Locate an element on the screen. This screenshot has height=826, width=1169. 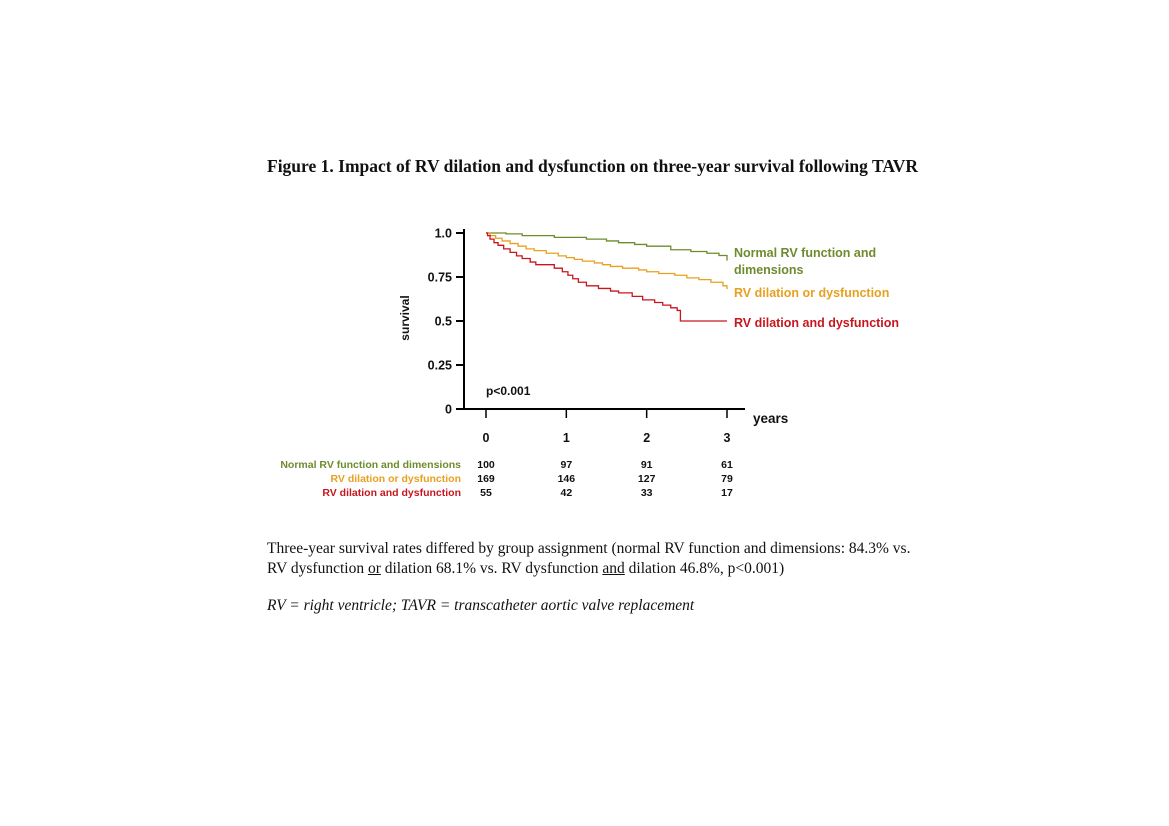
legend-label: RV dilation and dysfunction is located at coordinates (816, 323).